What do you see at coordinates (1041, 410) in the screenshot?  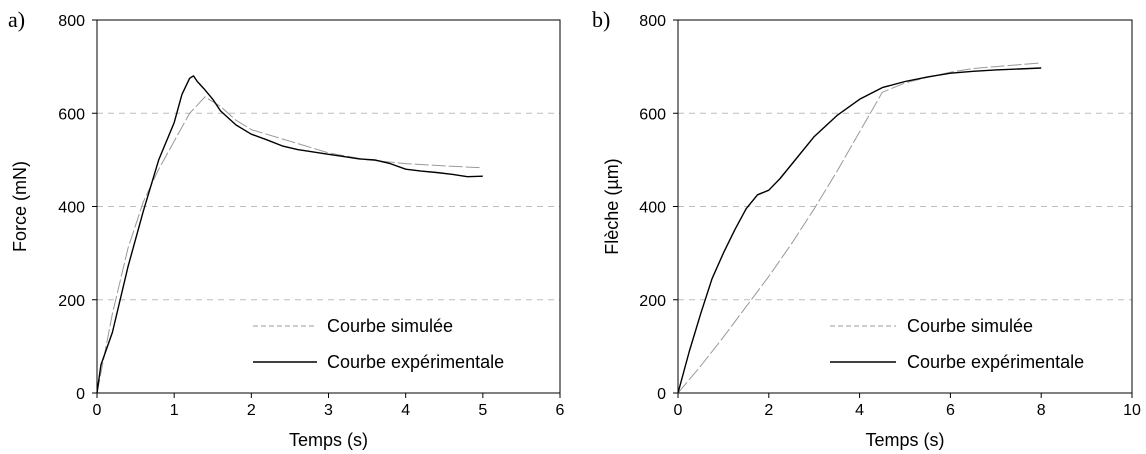 I see `x-tick-label: 8` at bounding box center [1041, 410].